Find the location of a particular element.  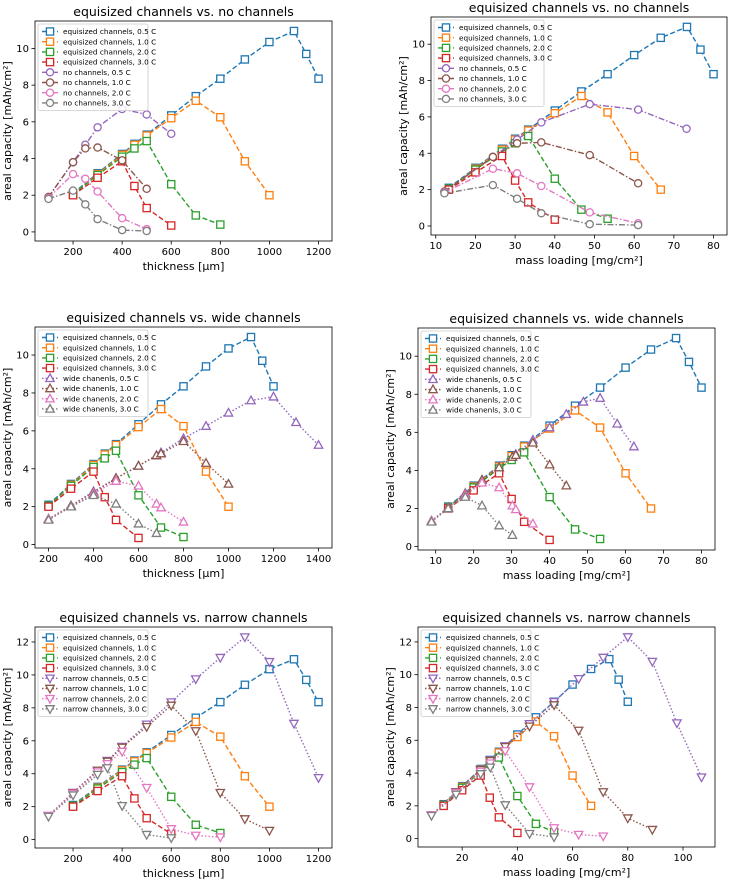

legend-label: narrow channels, 1.0 C is located at coordinates (105, 688).